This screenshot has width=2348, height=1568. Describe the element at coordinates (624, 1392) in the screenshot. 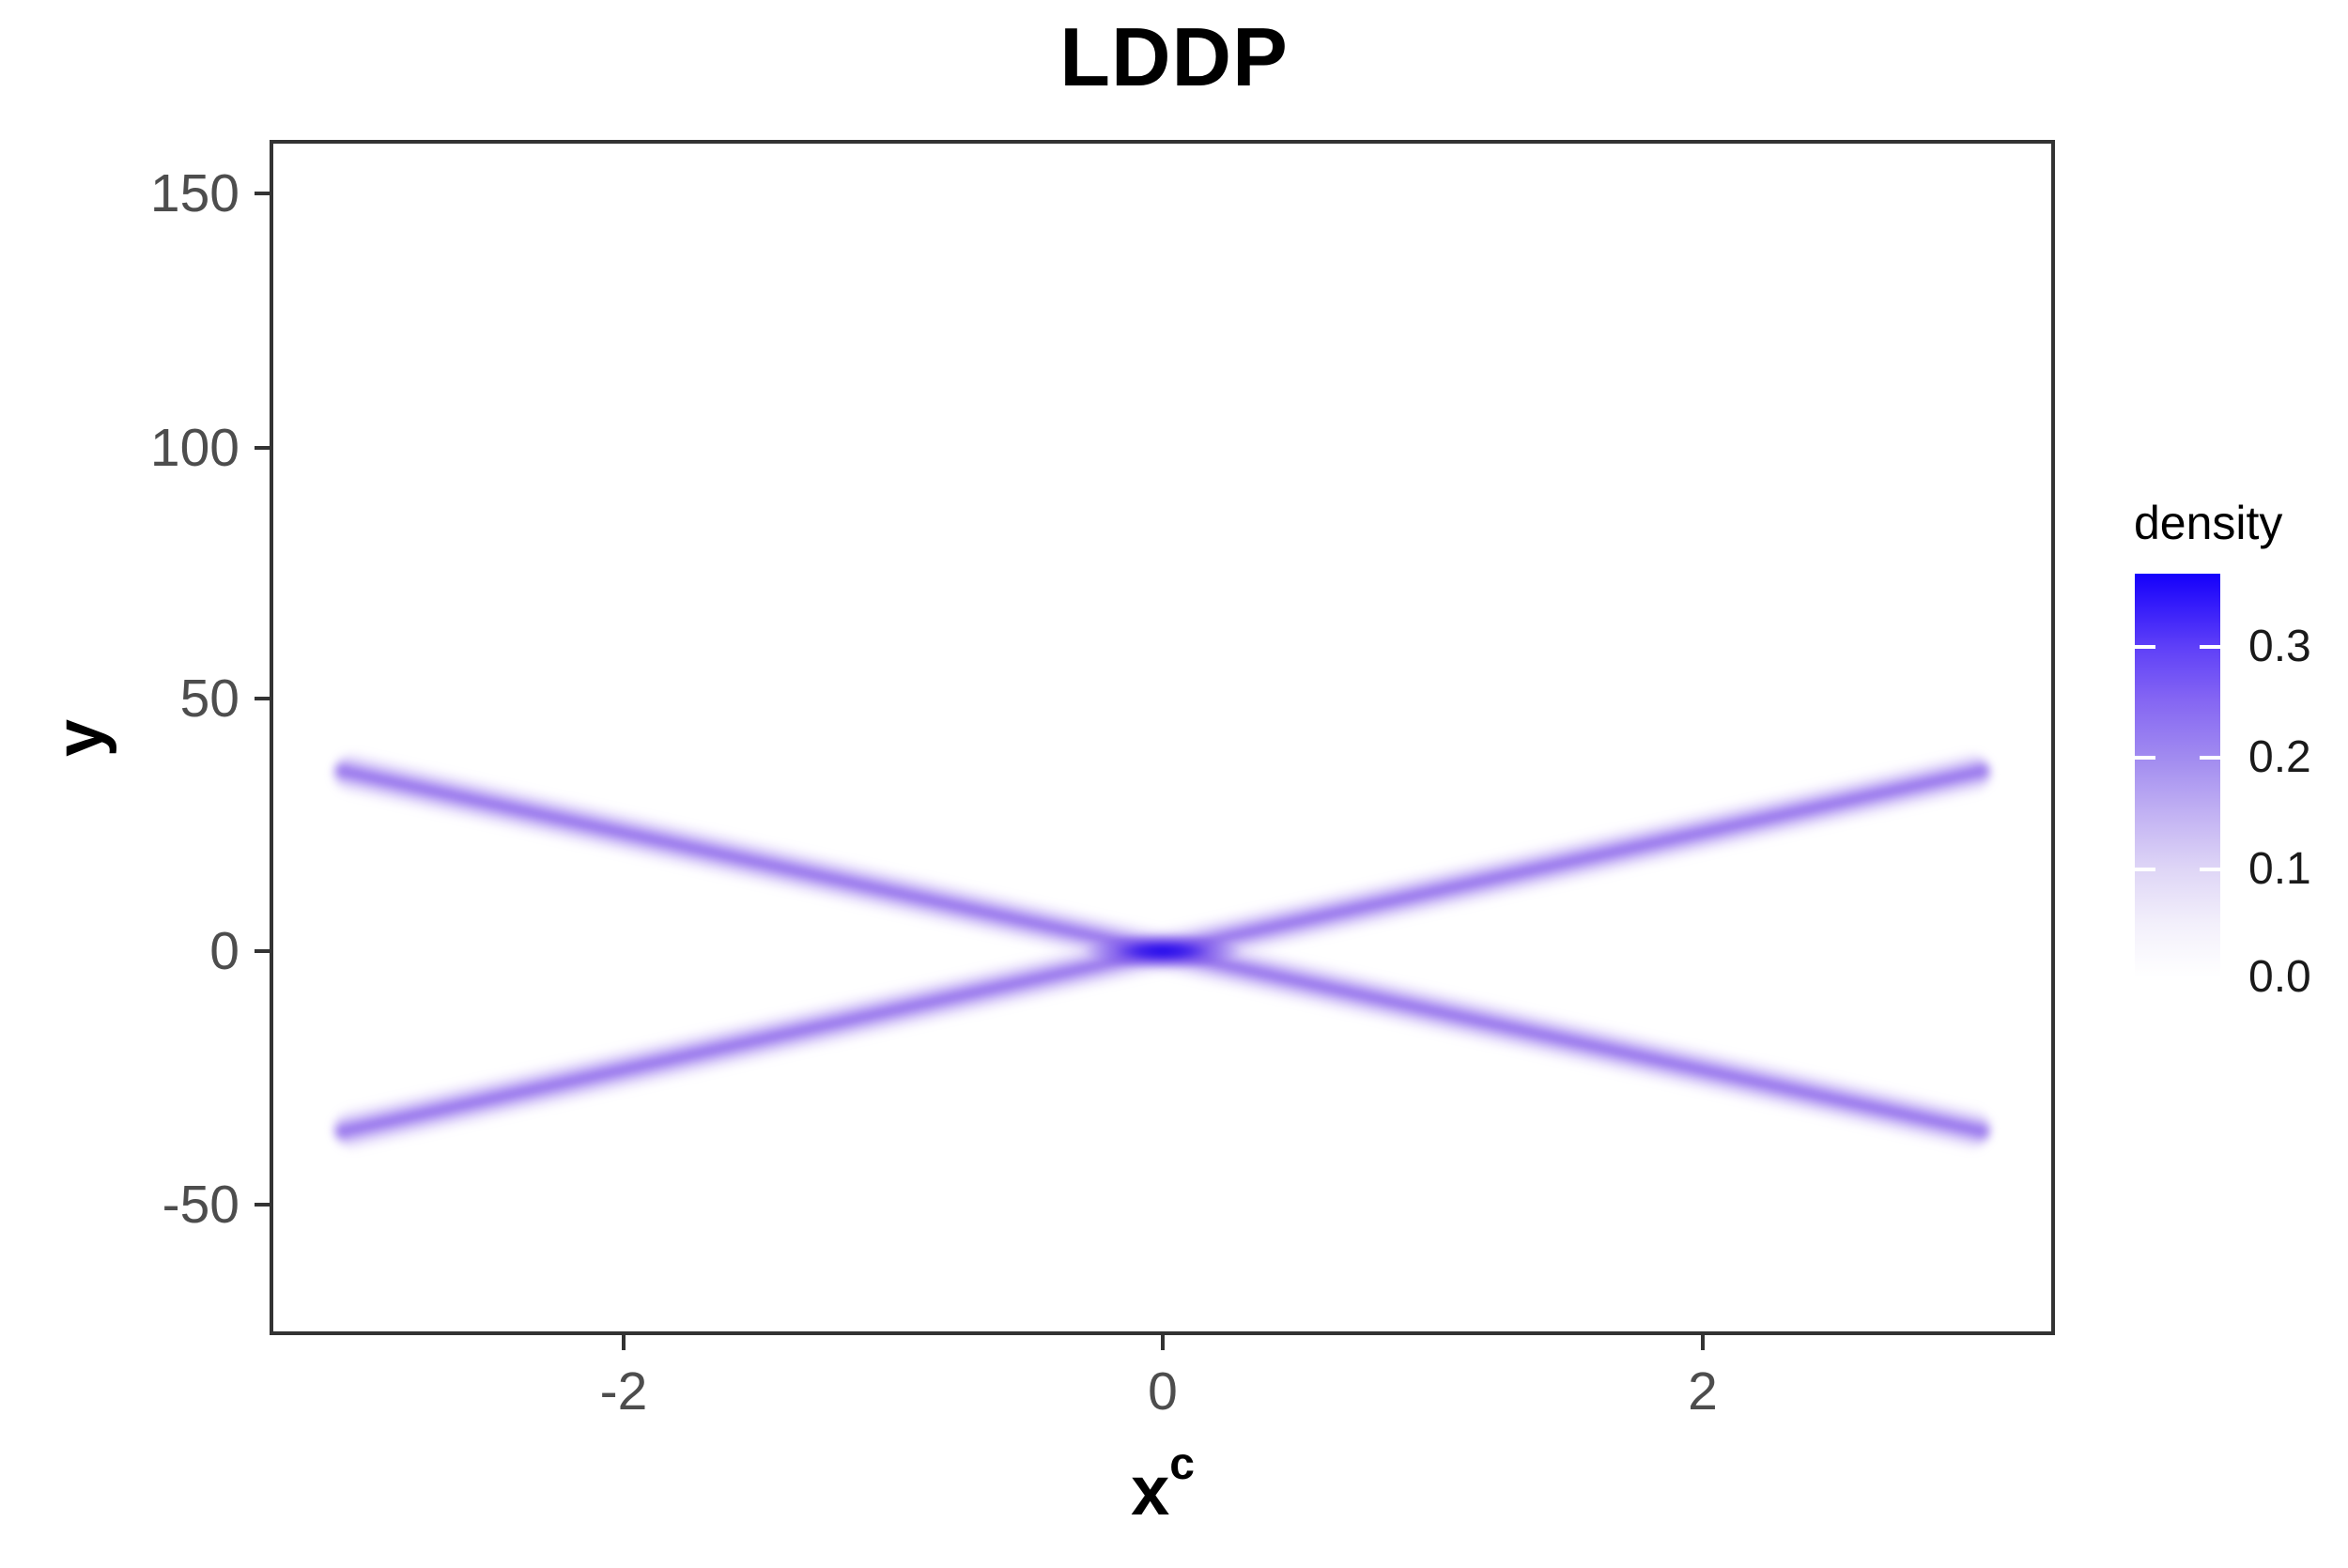

I see `x-tick-label: -2` at that location.